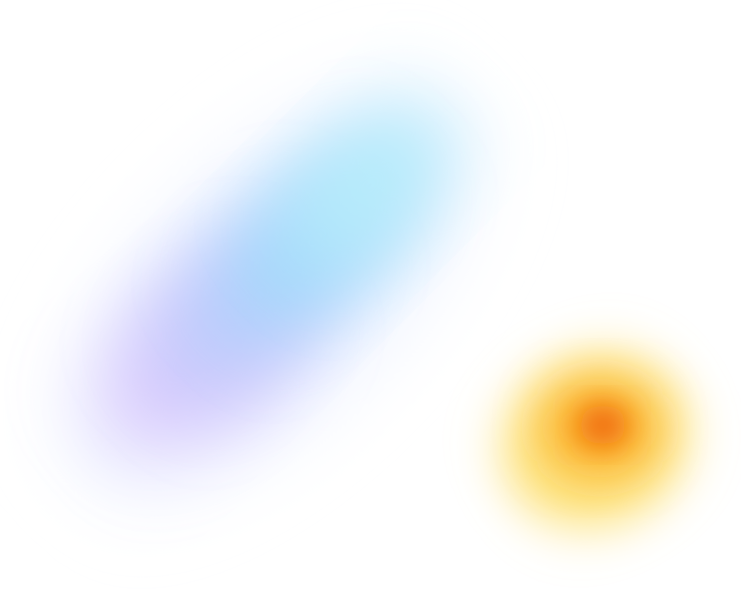 This screenshot has width=741, height=594. I want to click on cool-blob-cyan, so click(370, 185).